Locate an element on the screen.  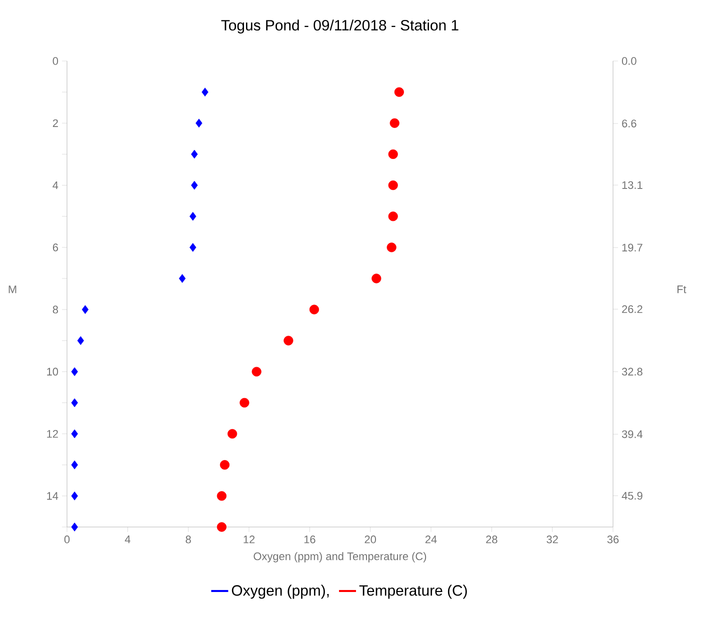
x-tick-label: 12 is located at coordinates (249, 540).